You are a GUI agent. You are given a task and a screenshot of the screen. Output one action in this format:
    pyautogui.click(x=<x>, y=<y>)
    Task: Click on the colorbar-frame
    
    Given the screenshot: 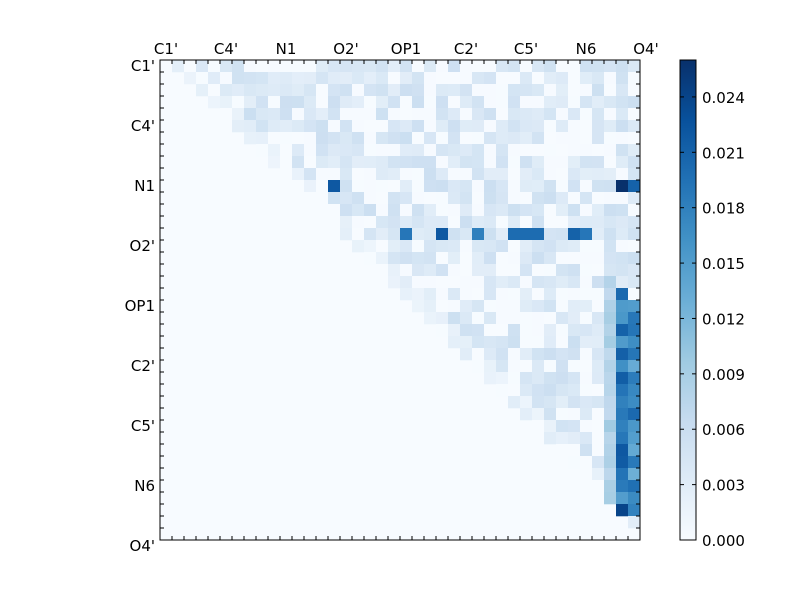 What is the action you would take?
    pyautogui.click(x=688, y=300)
    